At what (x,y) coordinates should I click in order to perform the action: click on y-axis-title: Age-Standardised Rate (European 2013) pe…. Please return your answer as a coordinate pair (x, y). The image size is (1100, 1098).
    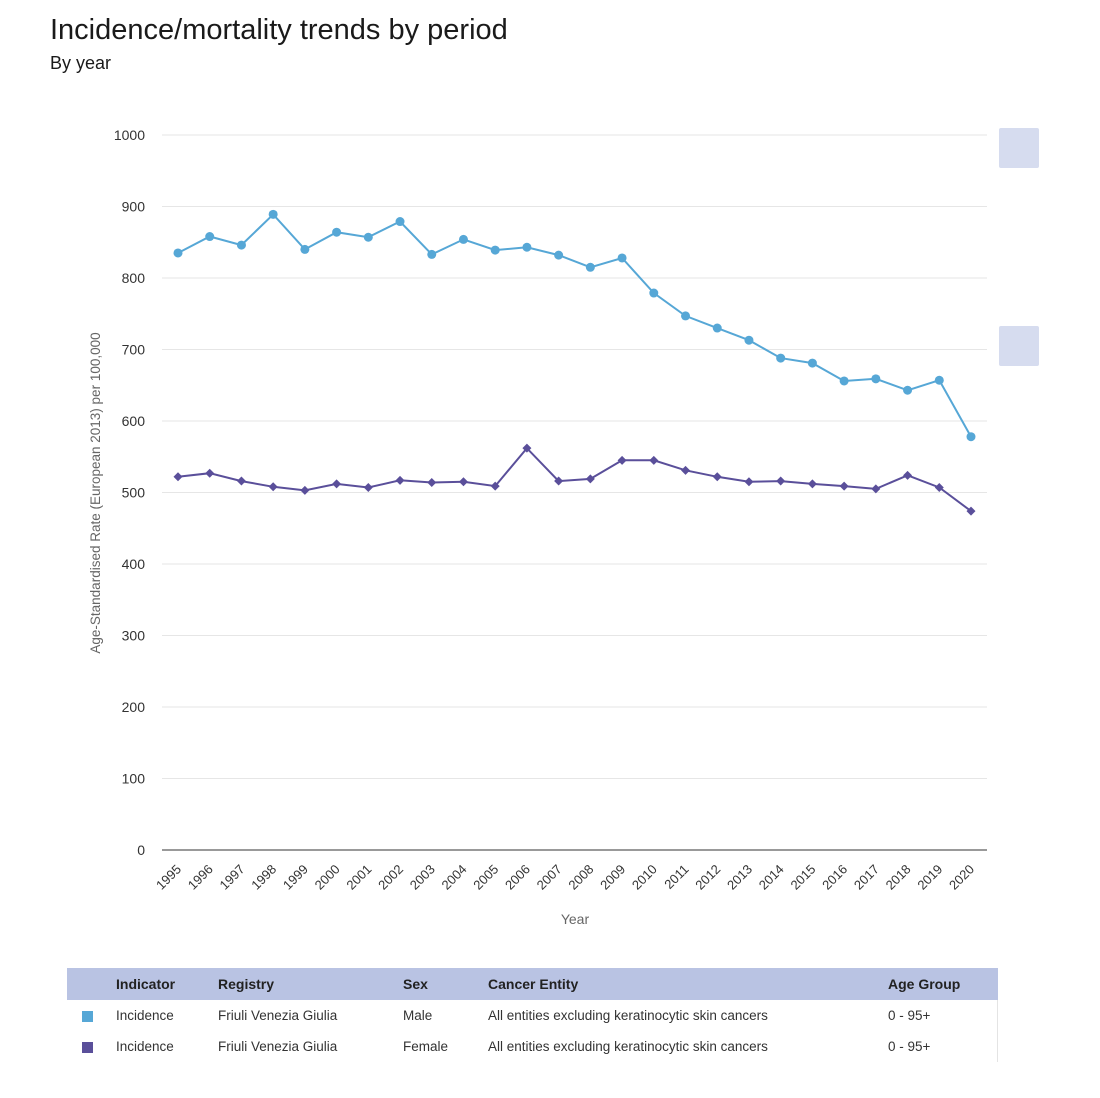
    Looking at the image, I should click on (95, 492).